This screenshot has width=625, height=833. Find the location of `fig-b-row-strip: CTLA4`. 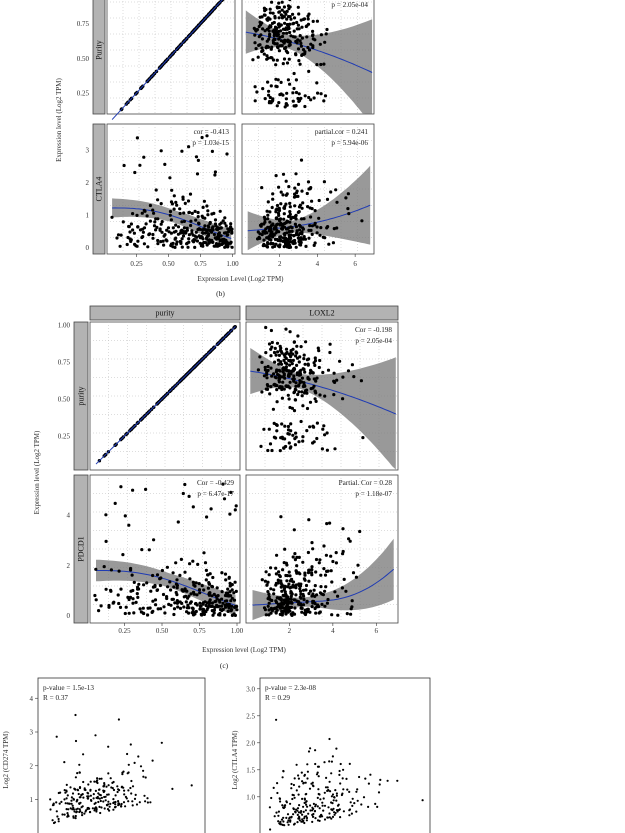

fig-b-row-strip: CTLA4 is located at coordinates (99, 189).